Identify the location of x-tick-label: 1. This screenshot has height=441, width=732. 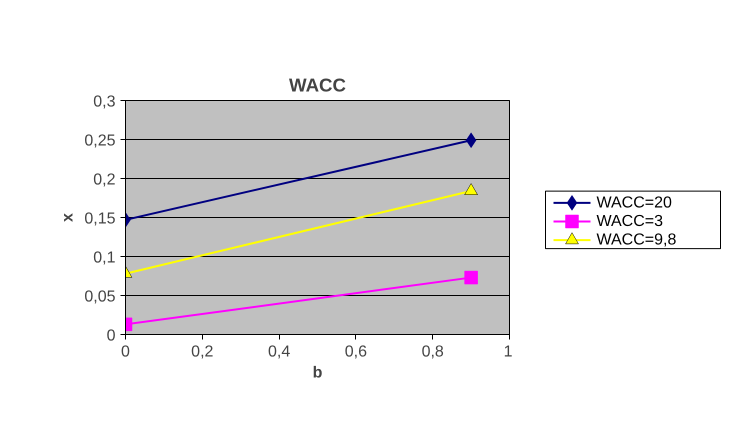
(508, 352).